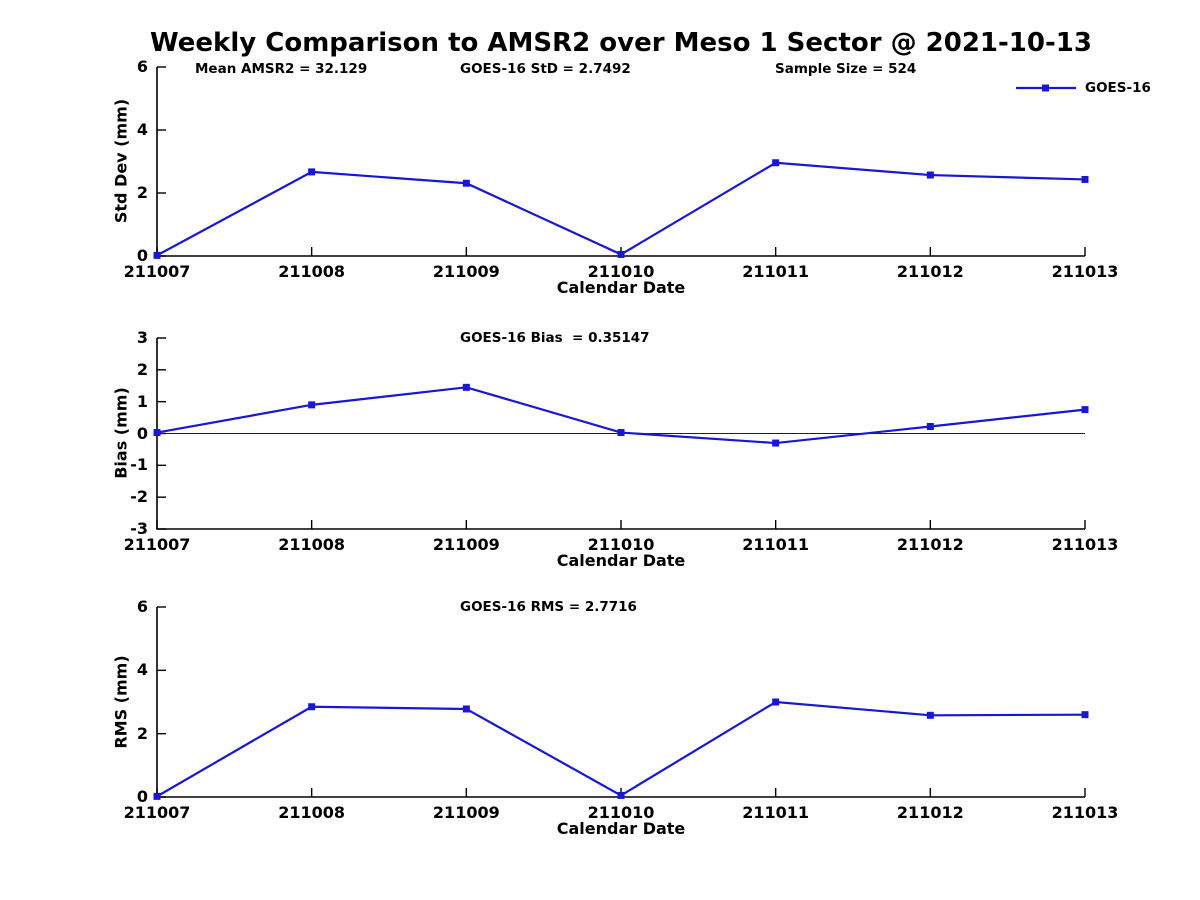 This screenshot has width=1200, height=900. Describe the element at coordinates (621, 560) in the screenshot. I see `x-axis-label-bias: Calendar Date` at that location.